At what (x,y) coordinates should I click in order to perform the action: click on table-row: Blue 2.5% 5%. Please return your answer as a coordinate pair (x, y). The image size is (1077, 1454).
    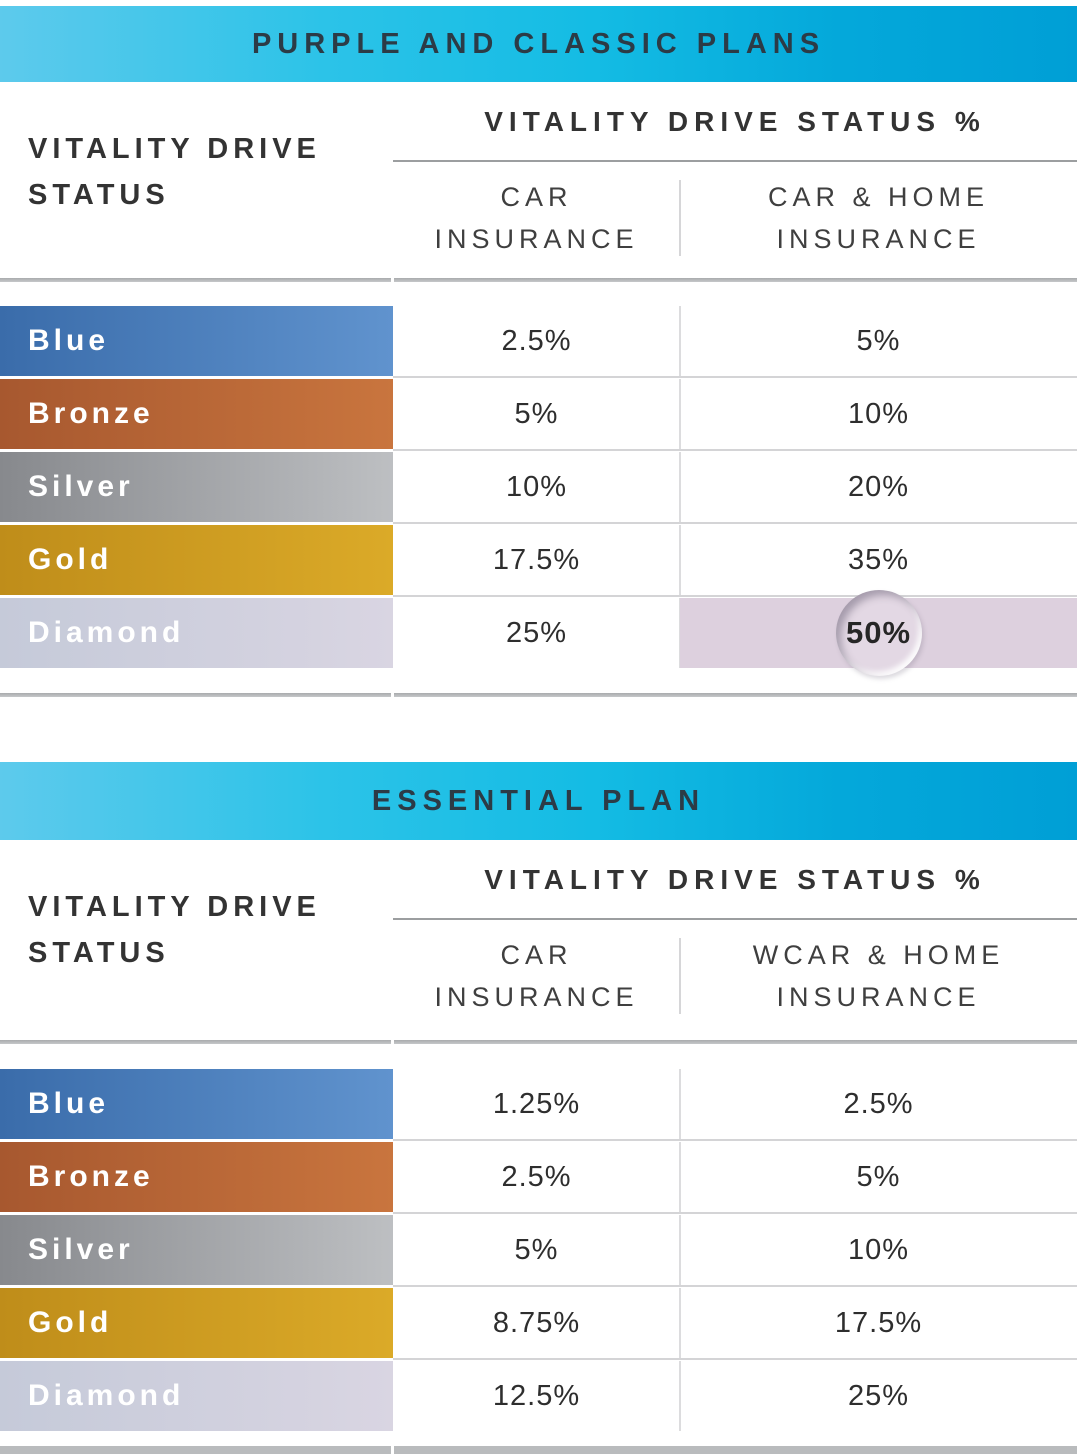
    Looking at the image, I should click on (538, 342).